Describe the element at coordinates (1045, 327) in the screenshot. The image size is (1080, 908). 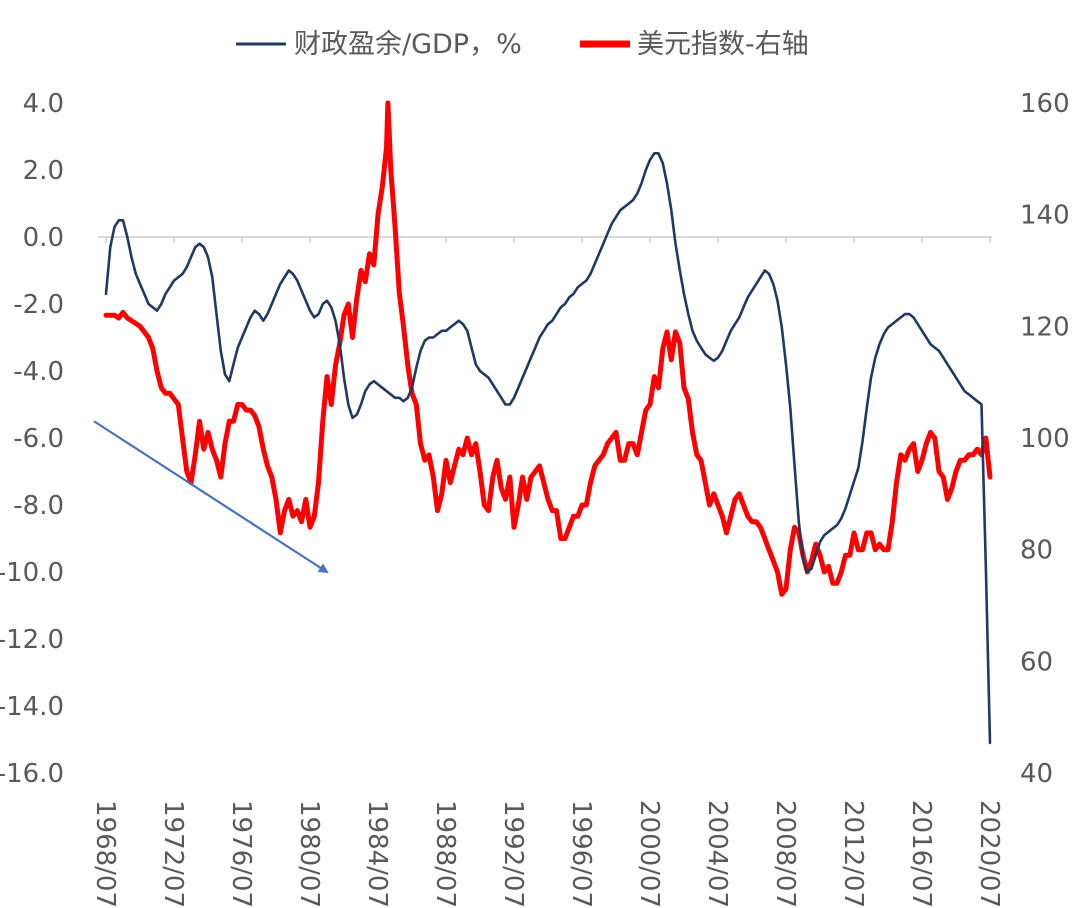
I see `right-tick-label: 120` at that location.